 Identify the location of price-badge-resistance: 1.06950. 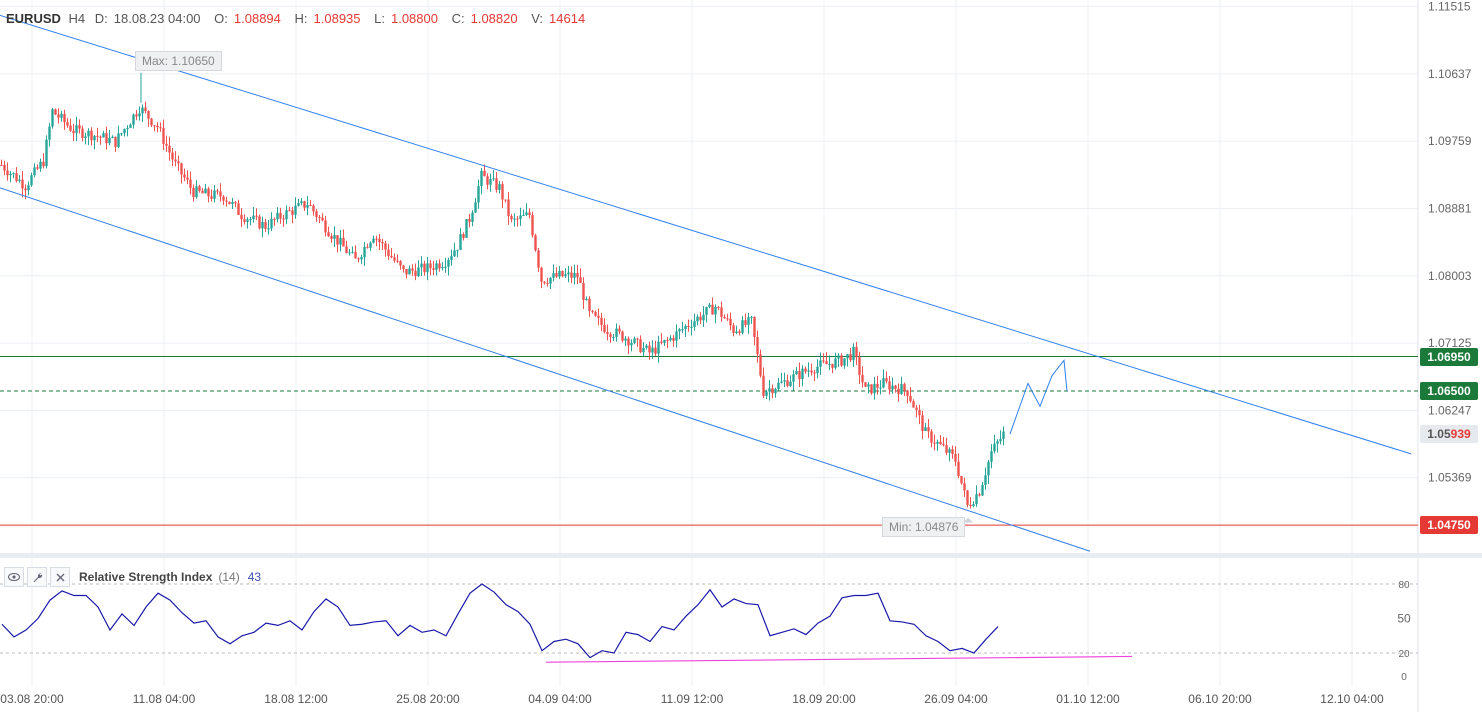
(1449, 356).